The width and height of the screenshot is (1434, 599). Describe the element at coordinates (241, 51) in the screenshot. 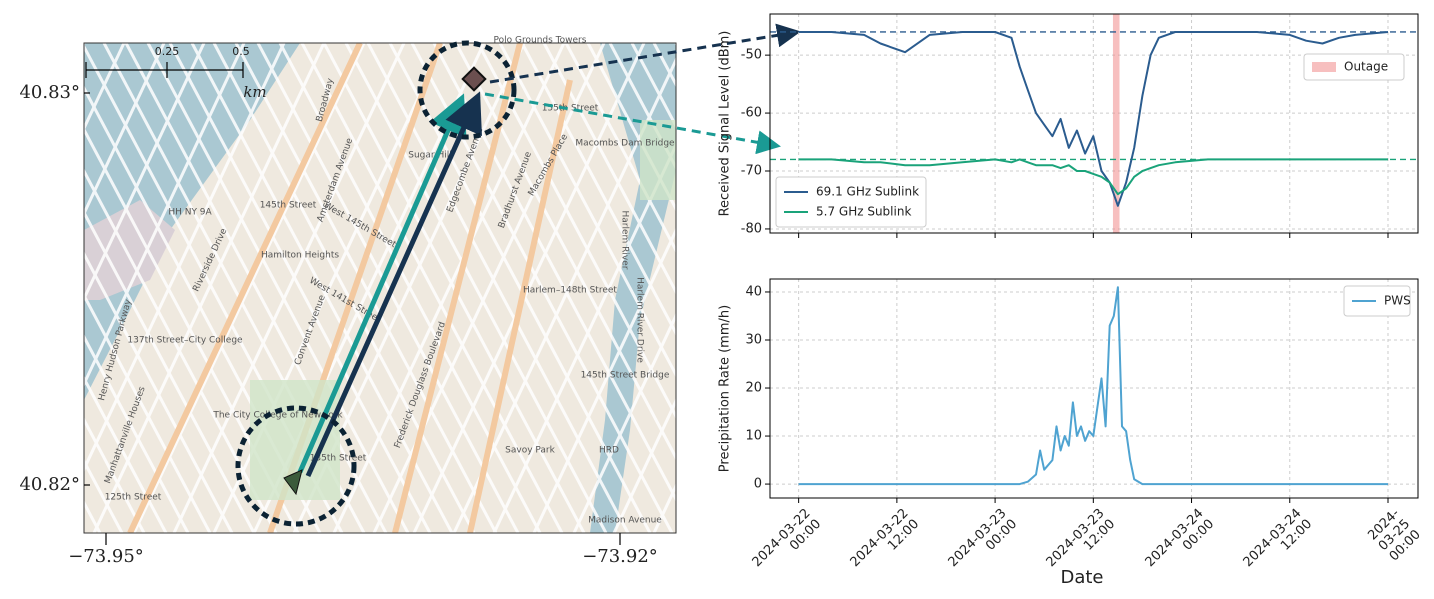

I see `scale-label: 0.5` at that location.